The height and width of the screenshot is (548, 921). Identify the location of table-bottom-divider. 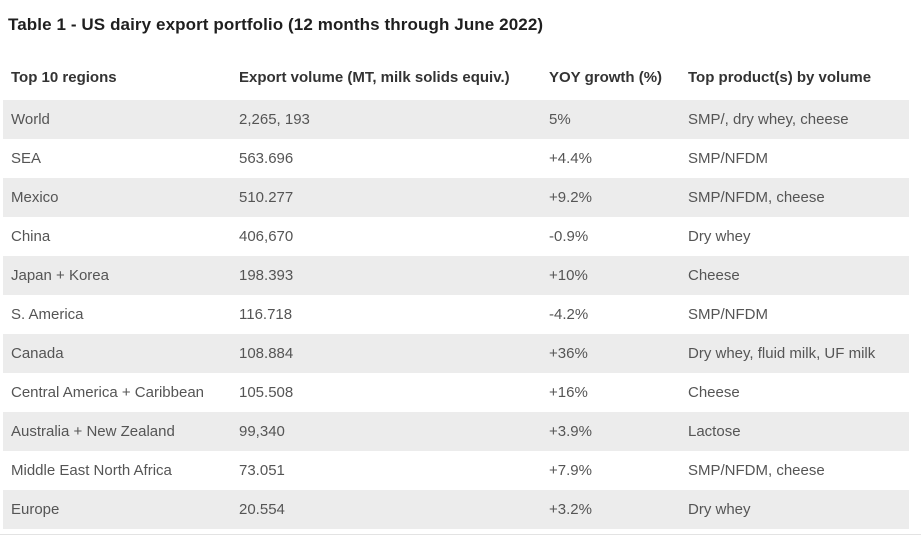
(460, 534).